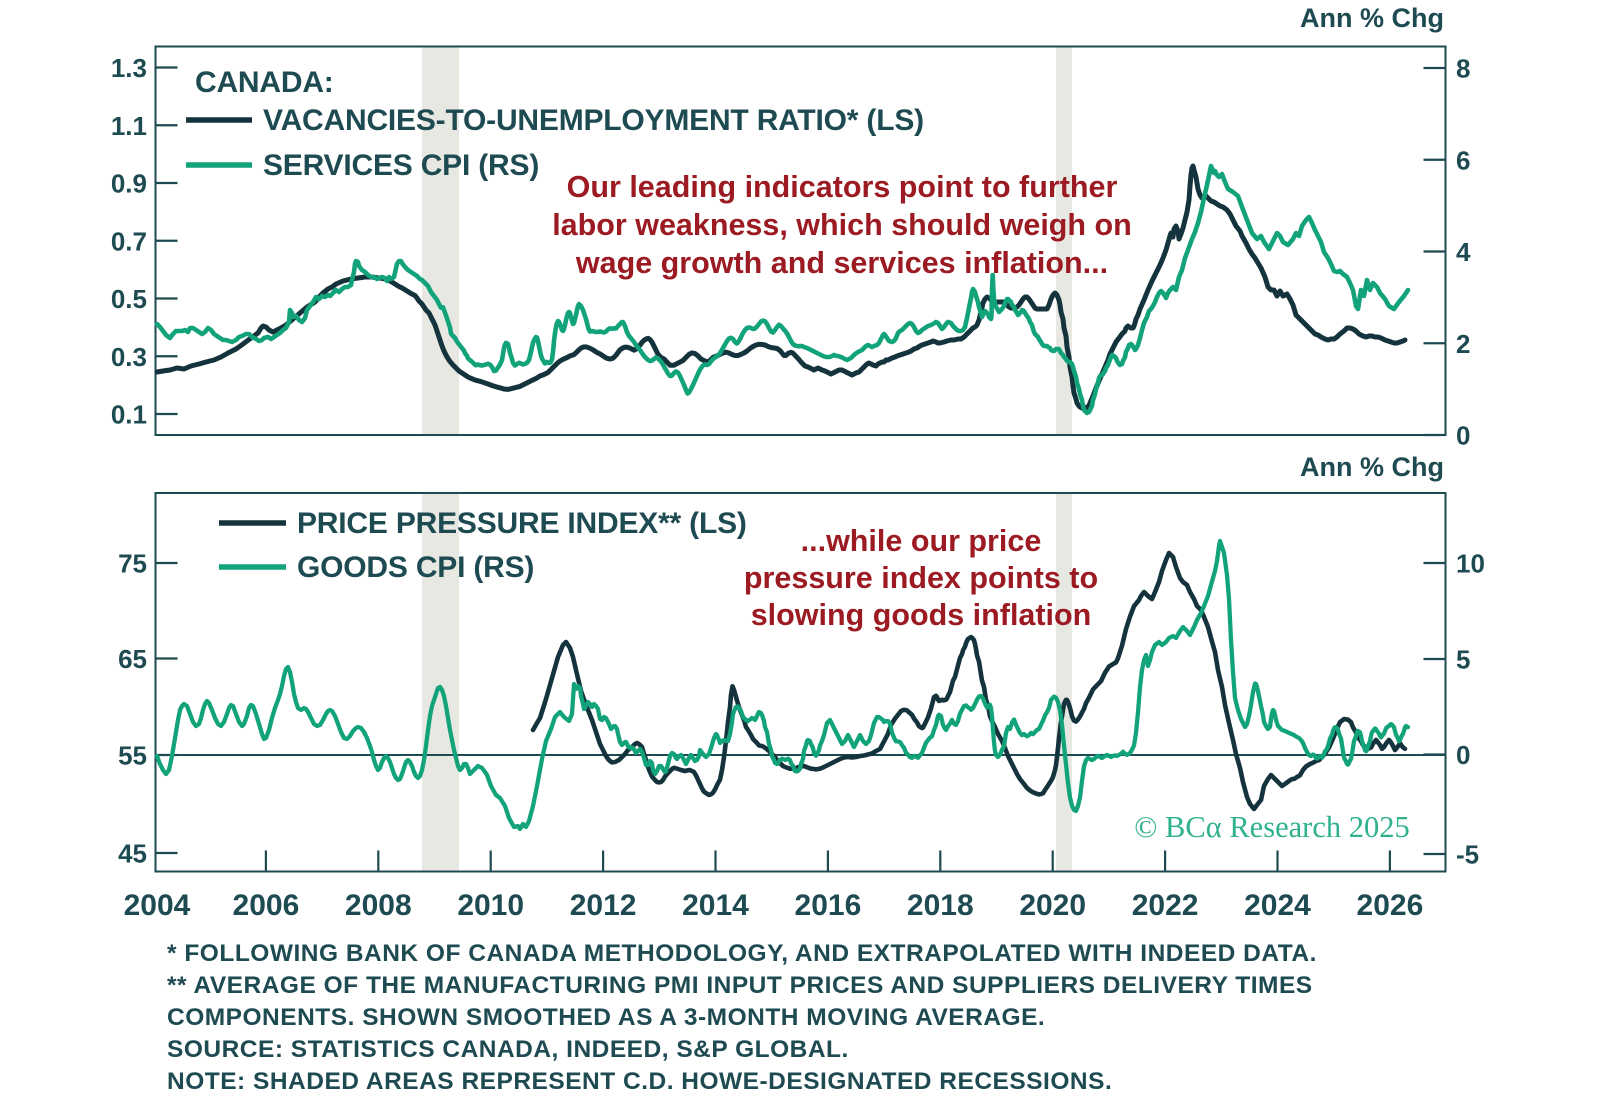 This screenshot has height=1112, width=1600. What do you see at coordinates (1463, 344) in the screenshot?
I see `svg-text: 2` at bounding box center [1463, 344].